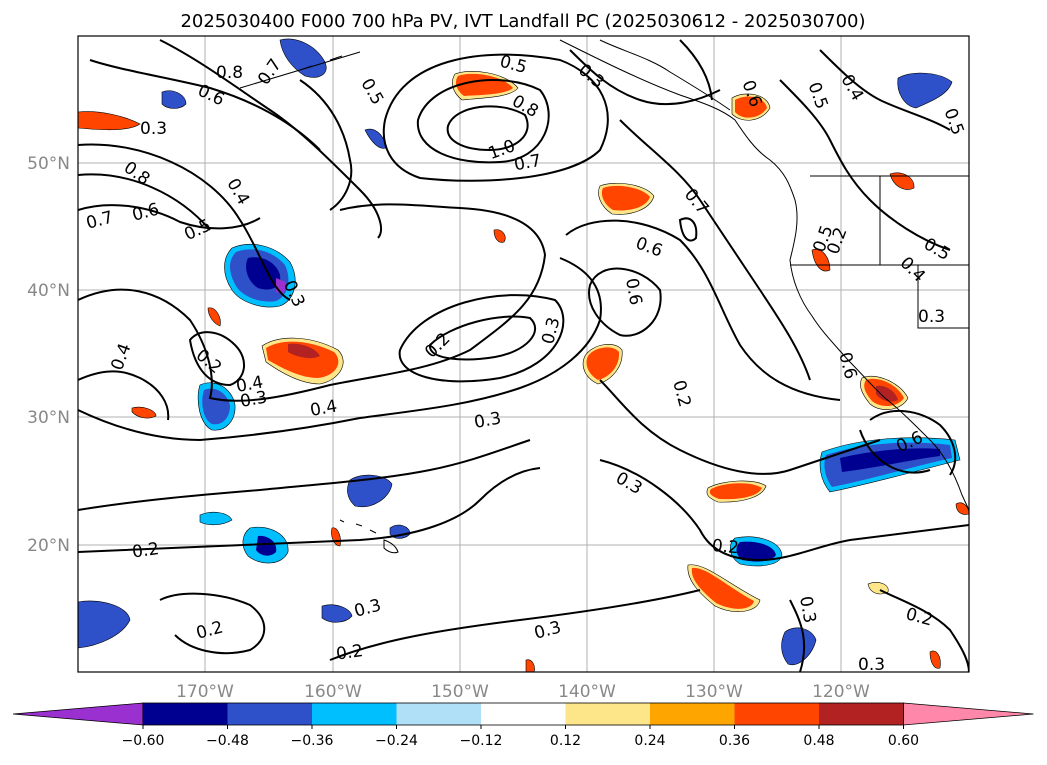 This screenshot has height=765, width=1047. Describe the element at coordinates (528, 163) in the screenshot. I see `contour-label: 0.7` at that location.